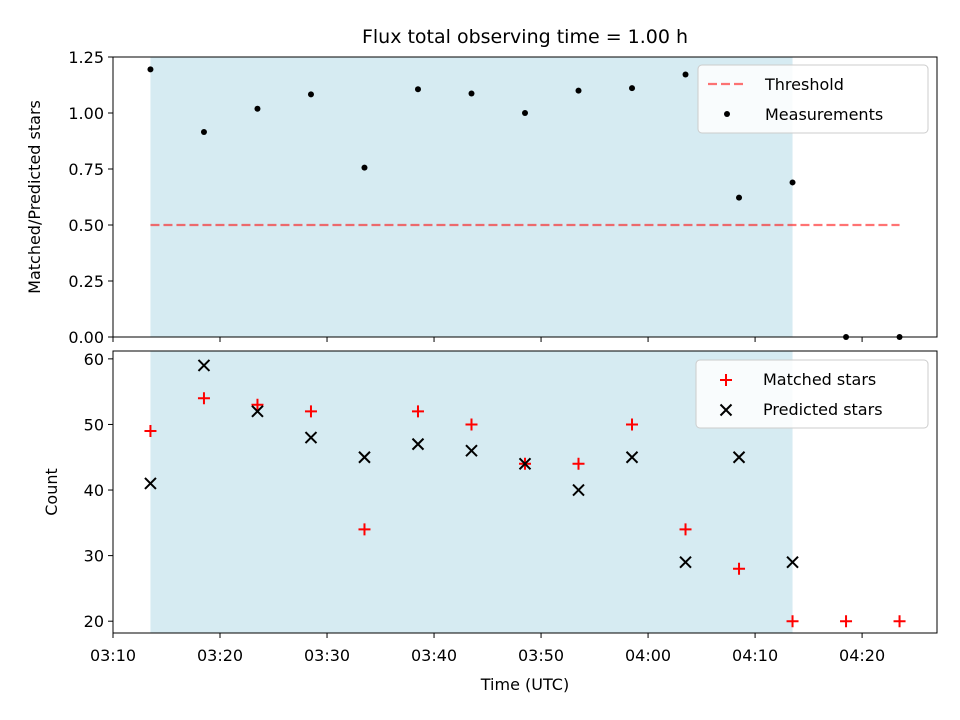  Describe the element at coordinates (34, 197) in the screenshot. I see `top-y-axis-label: Matched/Predicted stars` at that location.